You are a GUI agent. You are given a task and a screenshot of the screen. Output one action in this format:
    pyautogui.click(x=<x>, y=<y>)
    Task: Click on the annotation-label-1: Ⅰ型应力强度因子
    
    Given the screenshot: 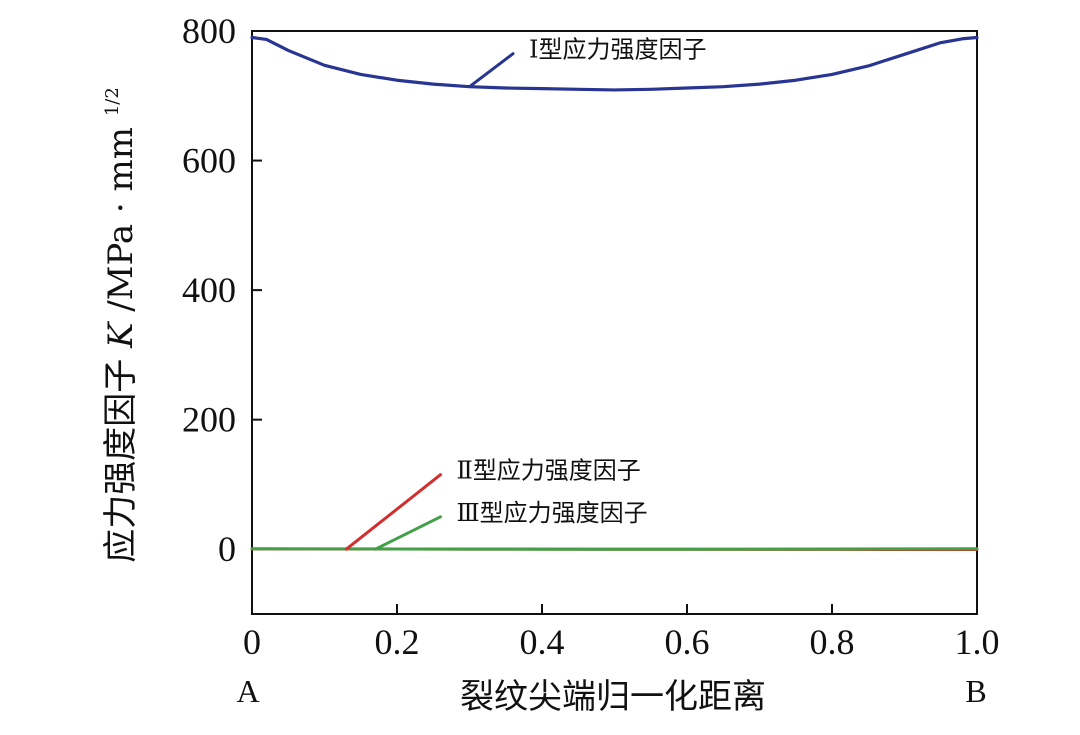 What is the action you would take?
    pyautogui.click(x=617, y=50)
    